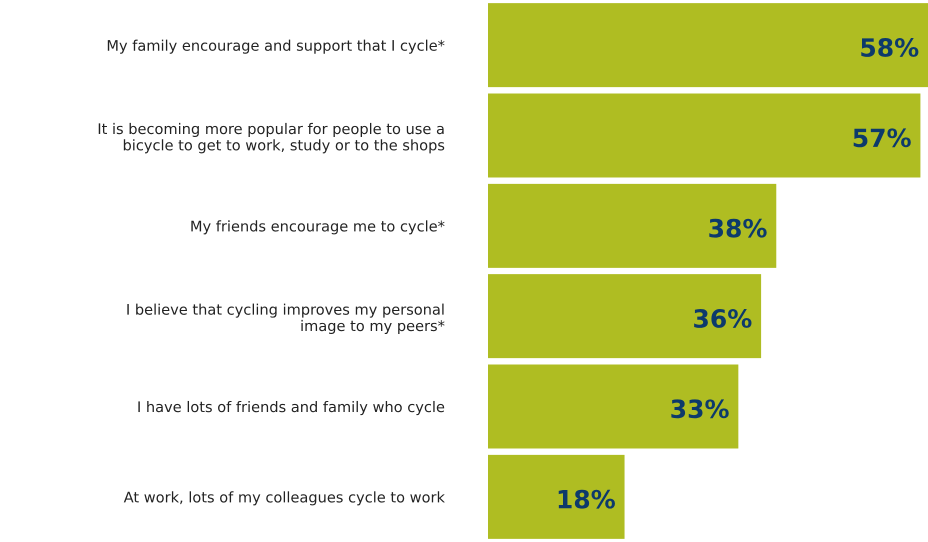 The width and height of the screenshot is (928, 542). Describe the element at coordinates (700, 408) in the screenshot. I see `data-label: 33%` at that location.